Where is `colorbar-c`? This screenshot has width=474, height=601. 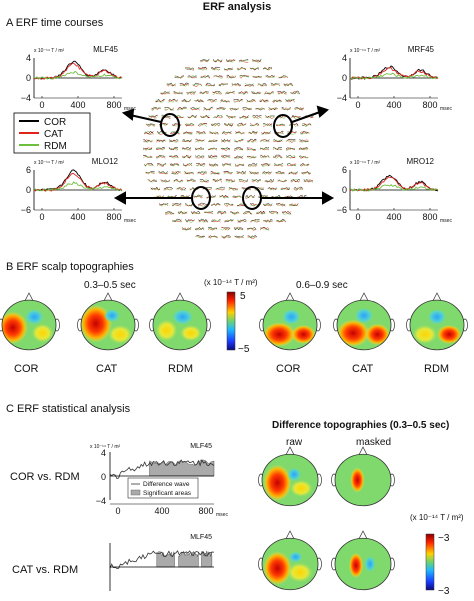 colorbar-c is located at coordinates (430, 562).